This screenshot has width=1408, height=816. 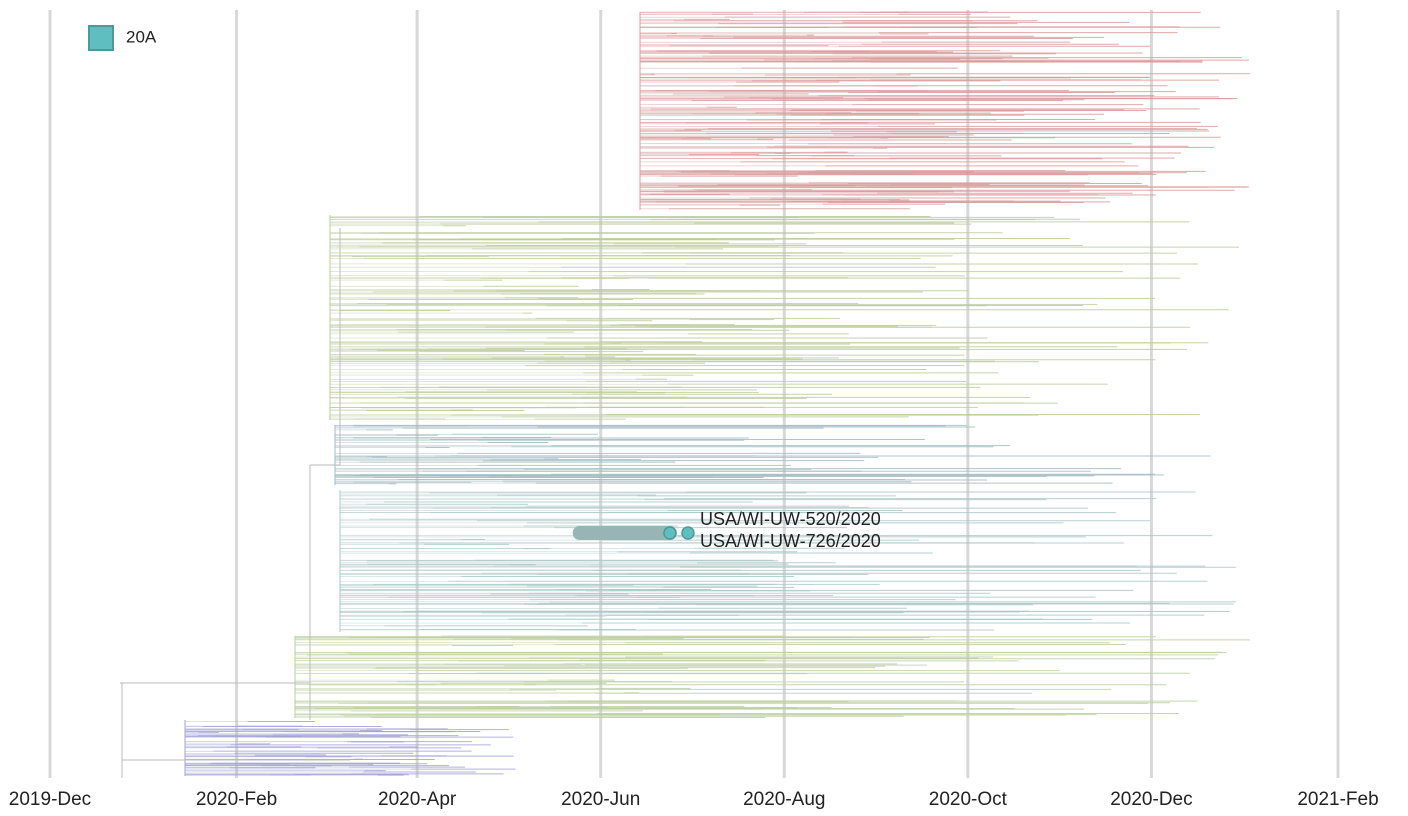 I want to click on x-tick-label: 2020-Dec, so click(x=1151, y=799).